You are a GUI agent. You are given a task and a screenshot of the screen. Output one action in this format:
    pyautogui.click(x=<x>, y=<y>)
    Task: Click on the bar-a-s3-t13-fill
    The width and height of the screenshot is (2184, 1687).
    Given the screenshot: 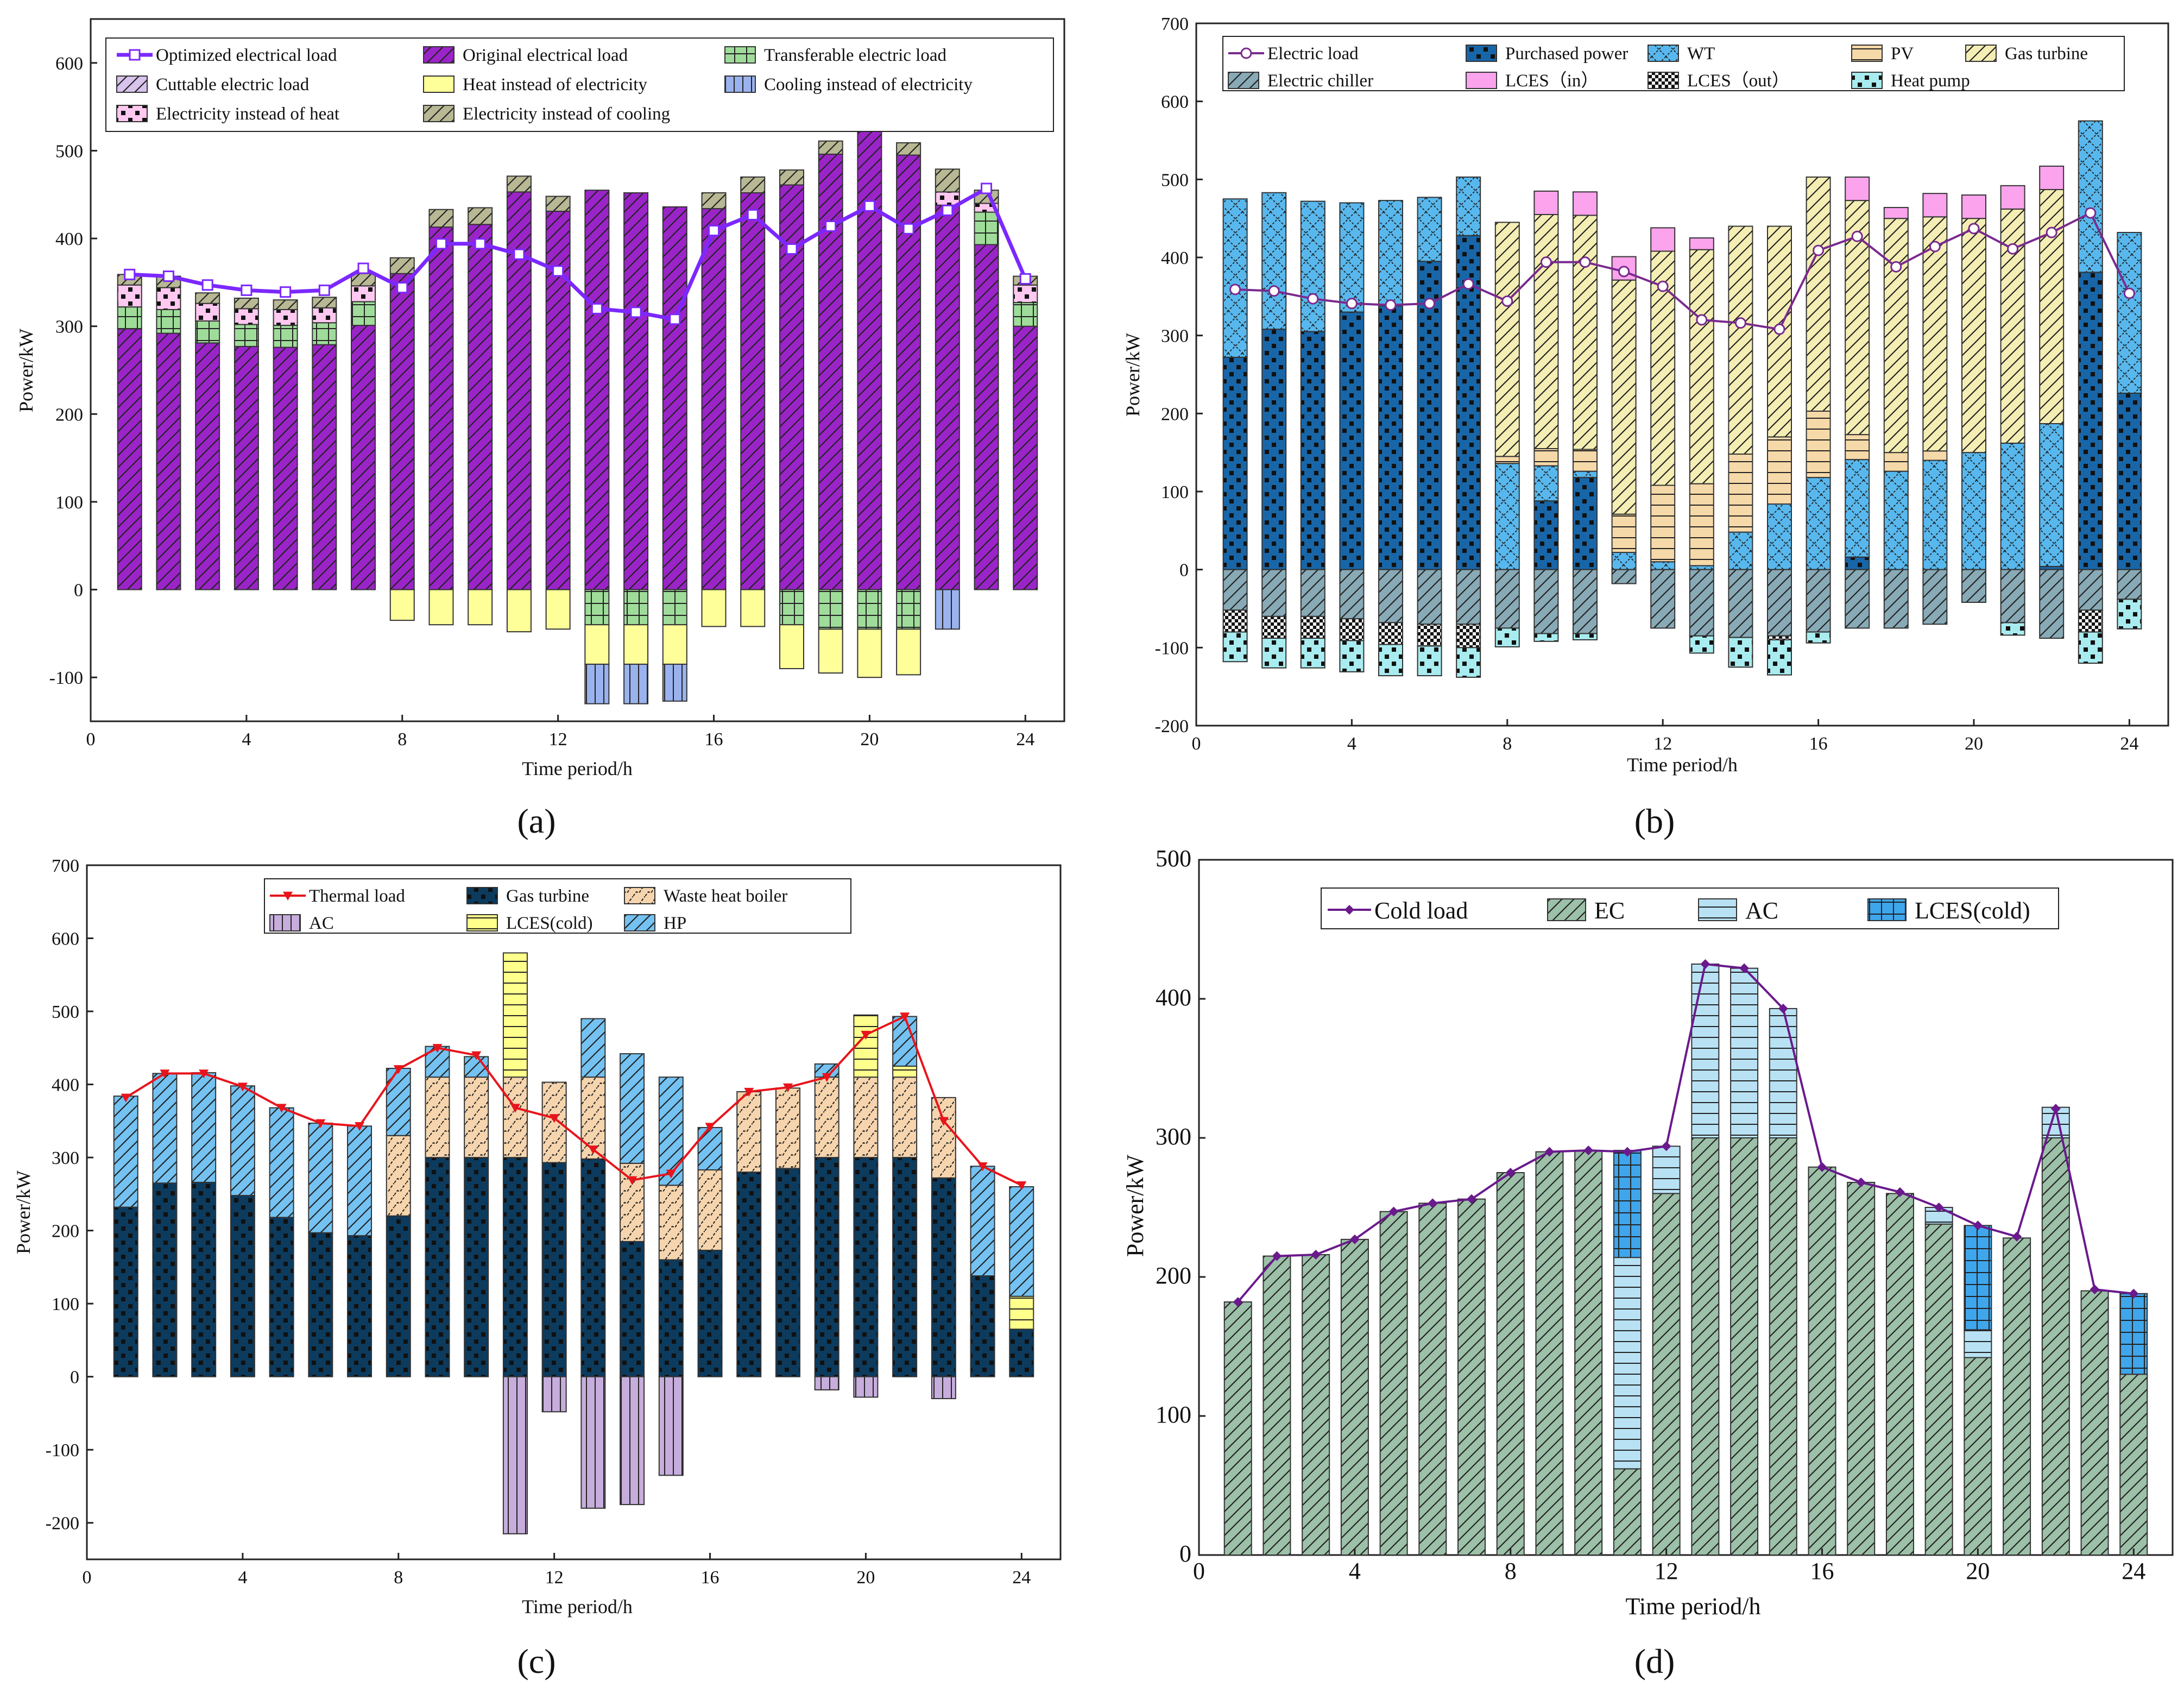 What is the action you would take?
    pyautogui.click(x=597, y=644)
    